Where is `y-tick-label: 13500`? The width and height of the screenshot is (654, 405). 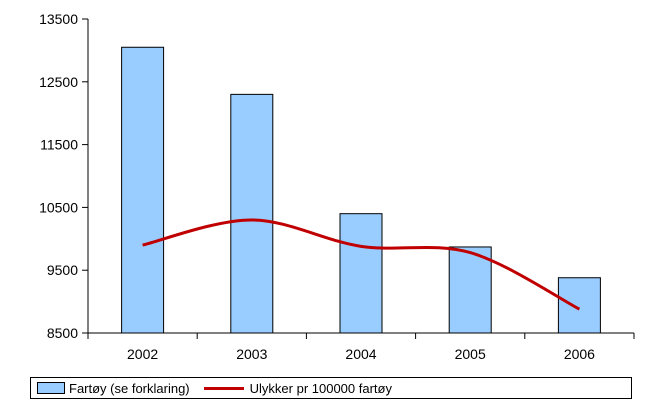 y-tick-label: 13500 is located at coordinates (58, 19).